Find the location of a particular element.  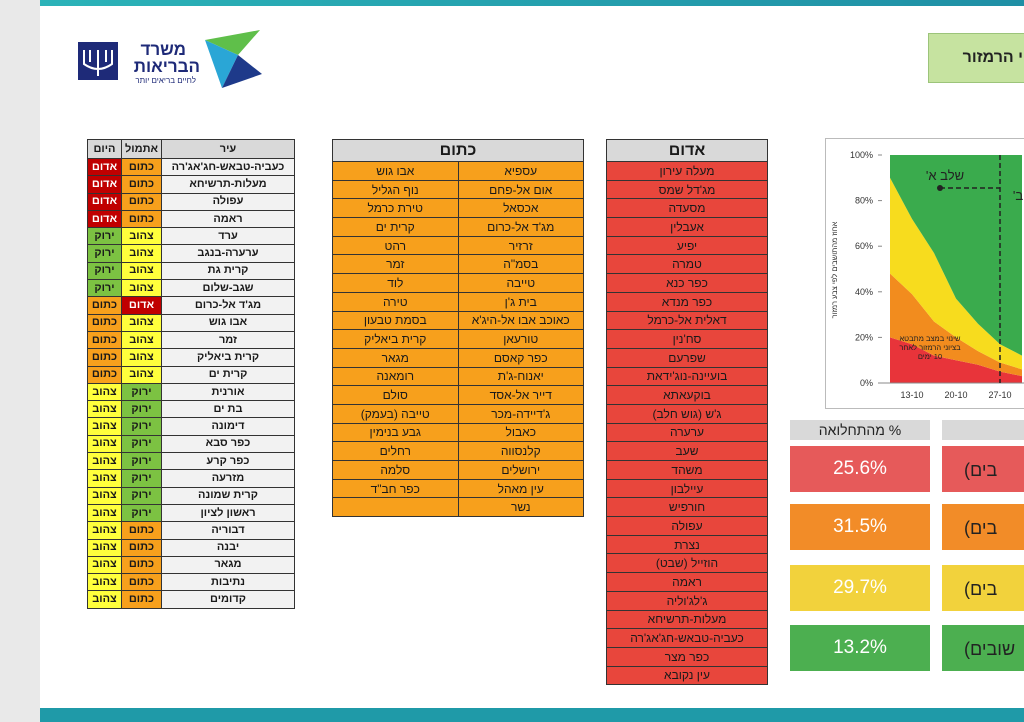

city-name: ג'לג'וליה is located at coordinates (687, 600).